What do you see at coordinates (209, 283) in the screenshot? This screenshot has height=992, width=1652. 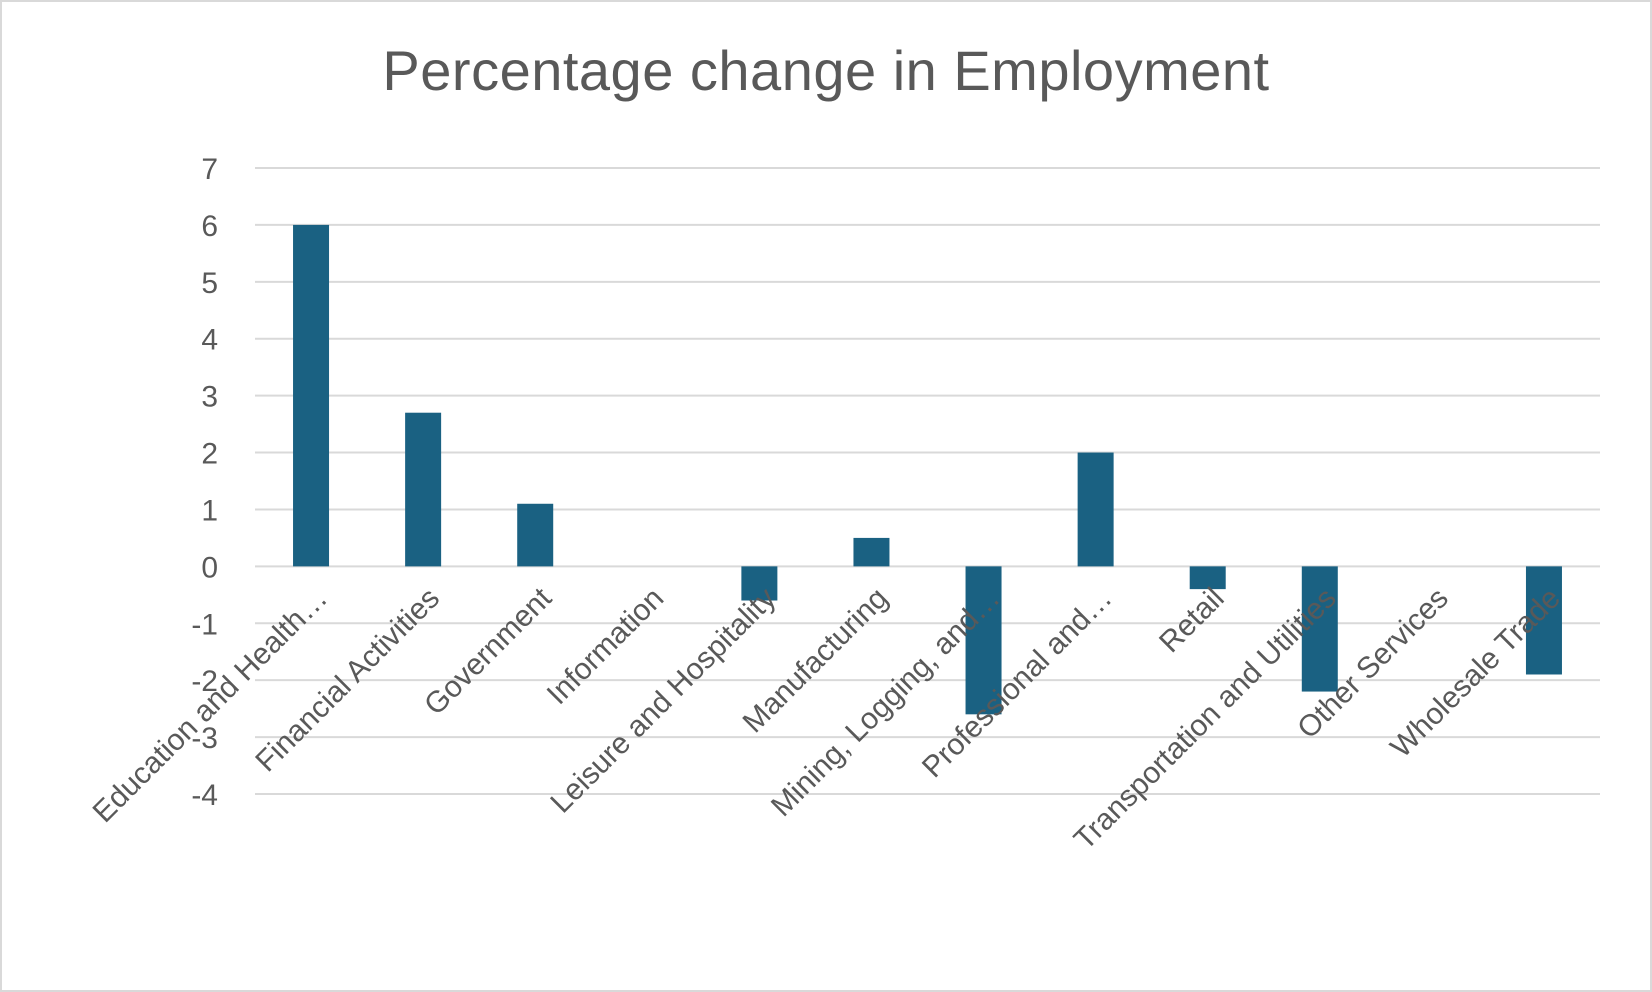 I see `y-tick-label: 5` at bounding box center [209, 283].